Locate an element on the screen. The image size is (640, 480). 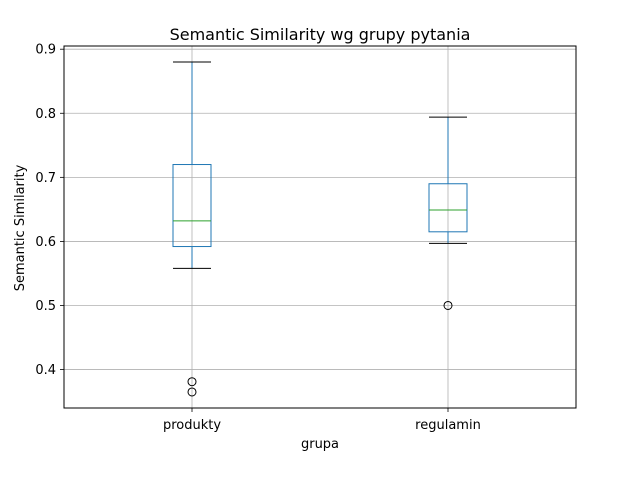
chart-title: Semantic Similarity wg grupy pytania is located at coordinates (320, 34).